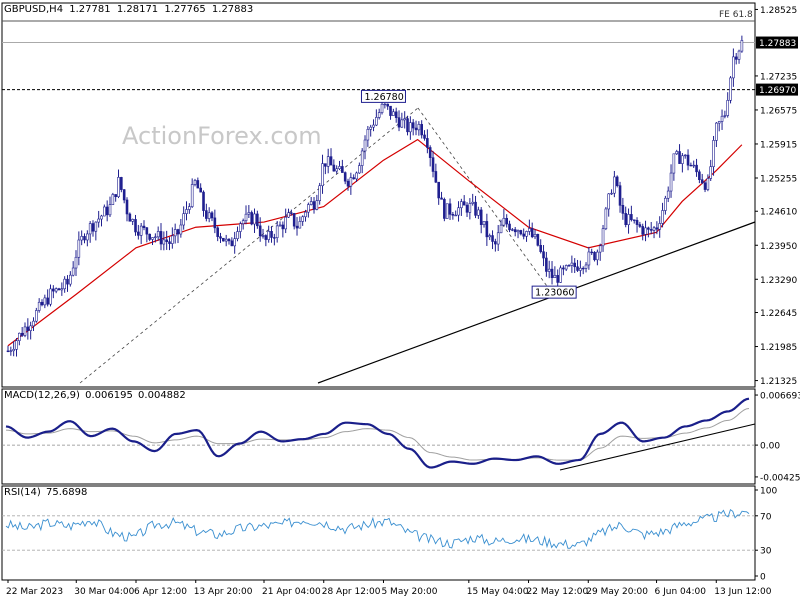 Image resolution: width=800 pixels, height=600 pixels. I want to click on rsi-tick-label: 100, so click(768, 492).